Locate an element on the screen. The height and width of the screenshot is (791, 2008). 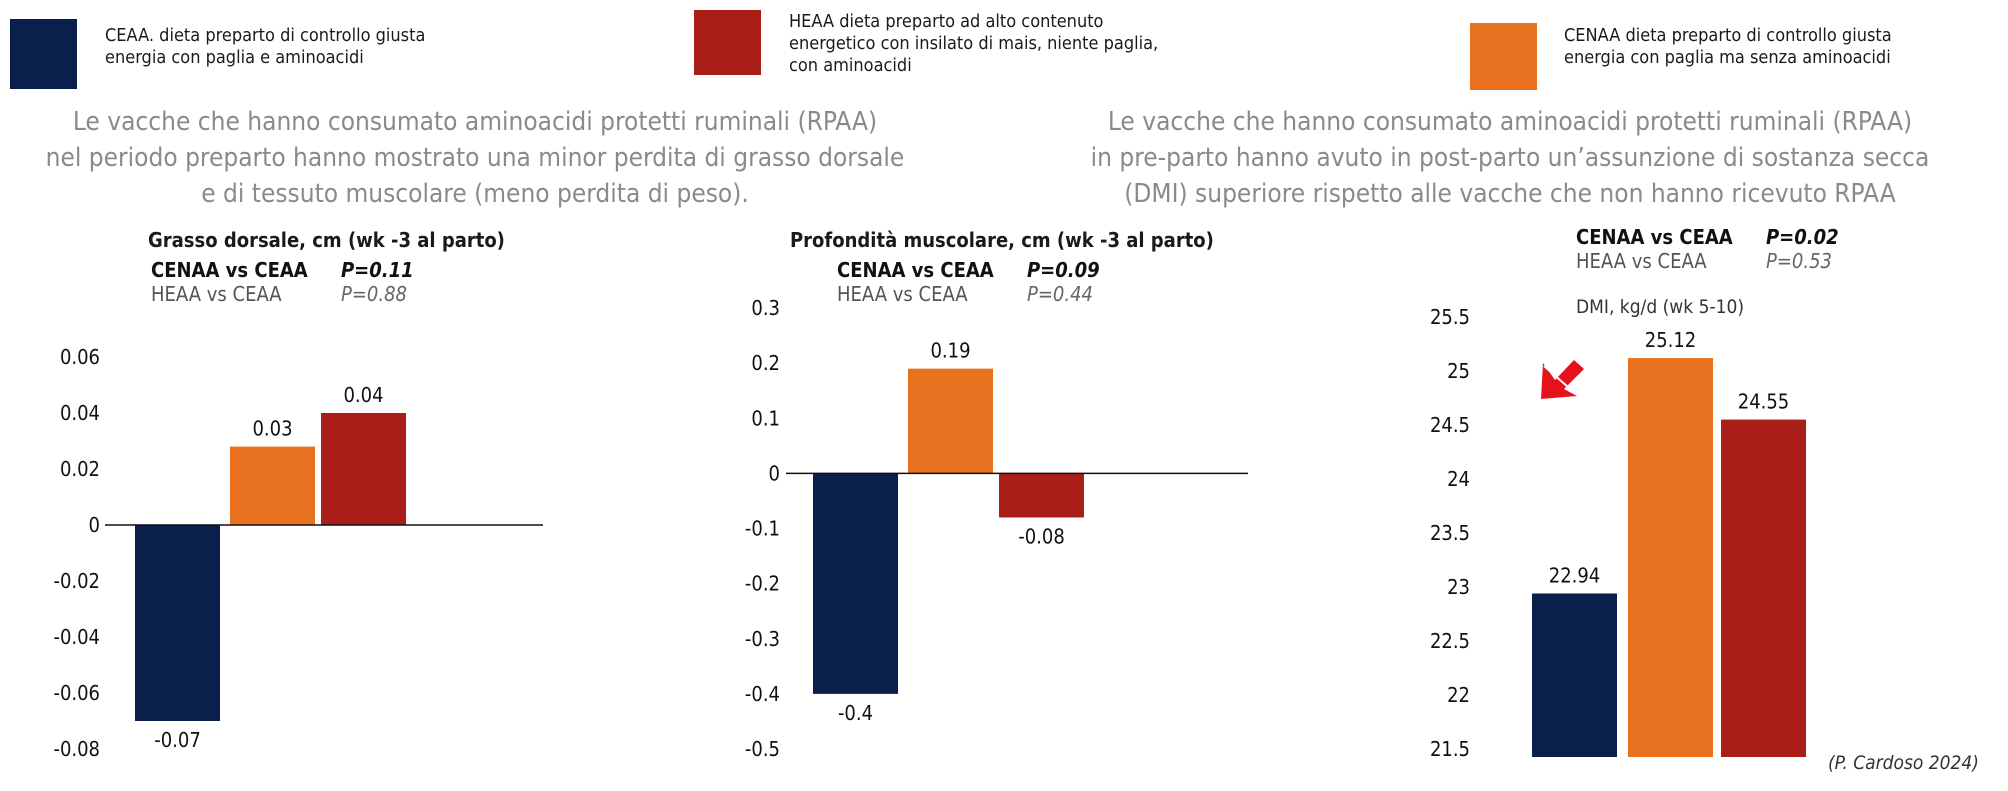
chart1-stat2-comparison: HEAA vs CEAA is located at coordinates (216, 294).